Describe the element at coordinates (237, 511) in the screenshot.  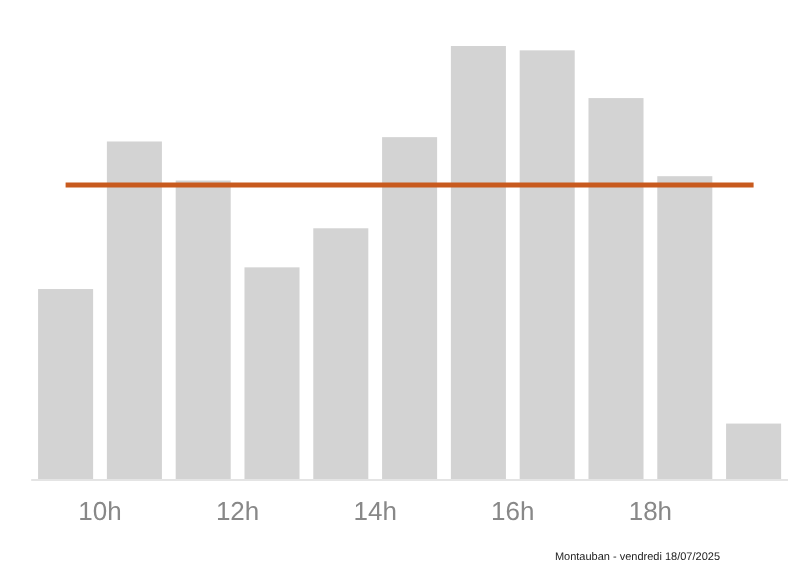
I see `x-tick-label: 12h` at that location.